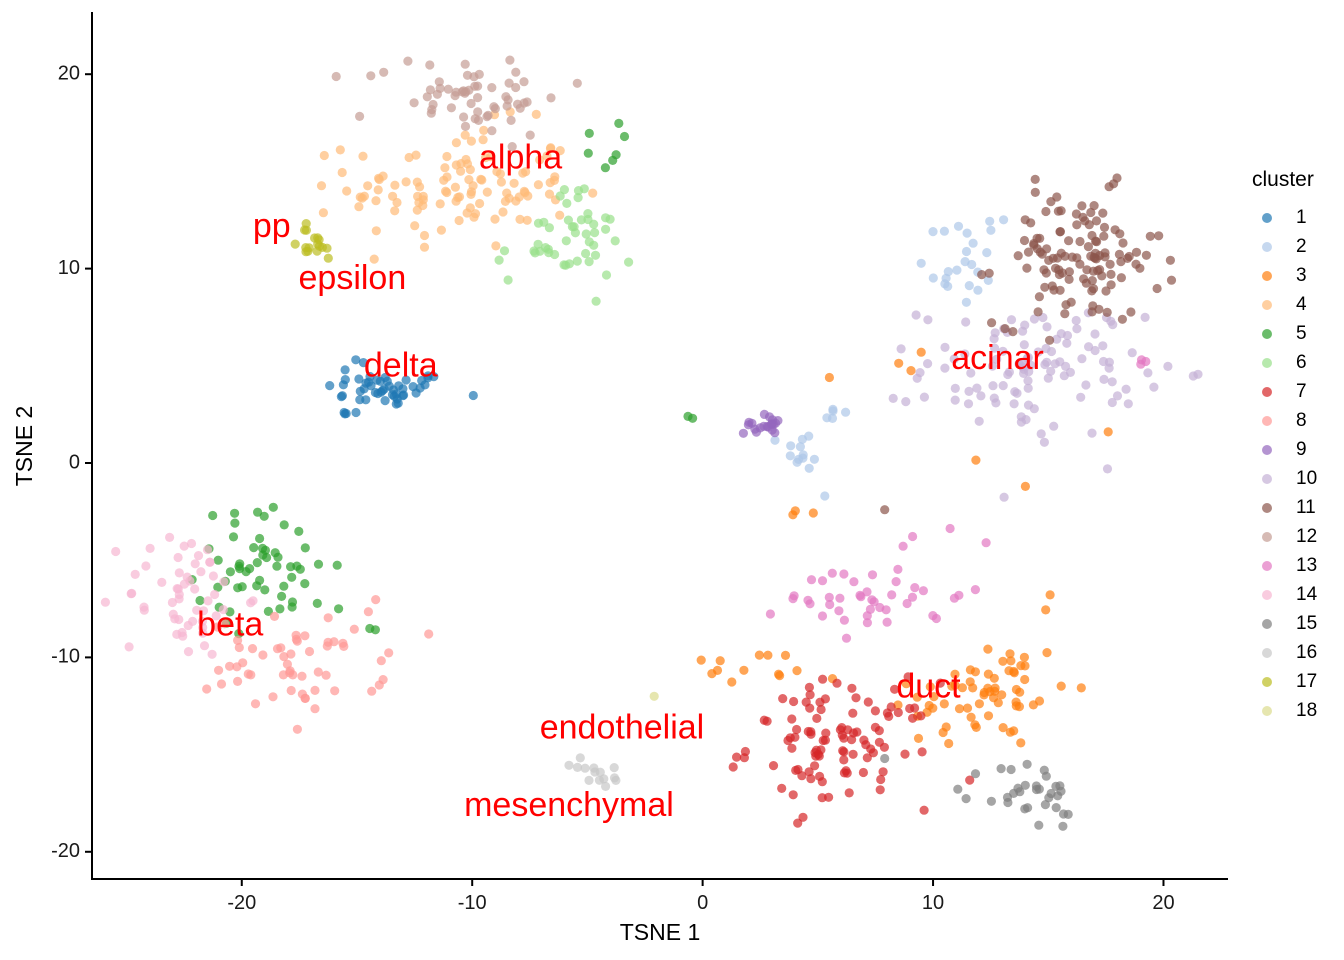 This screenshot has height=960, width=1344. What do you see at coordinates (1301, 304) in the screenshot?
I see `legend-label-4: 4` at bounding box center [1301, 304].